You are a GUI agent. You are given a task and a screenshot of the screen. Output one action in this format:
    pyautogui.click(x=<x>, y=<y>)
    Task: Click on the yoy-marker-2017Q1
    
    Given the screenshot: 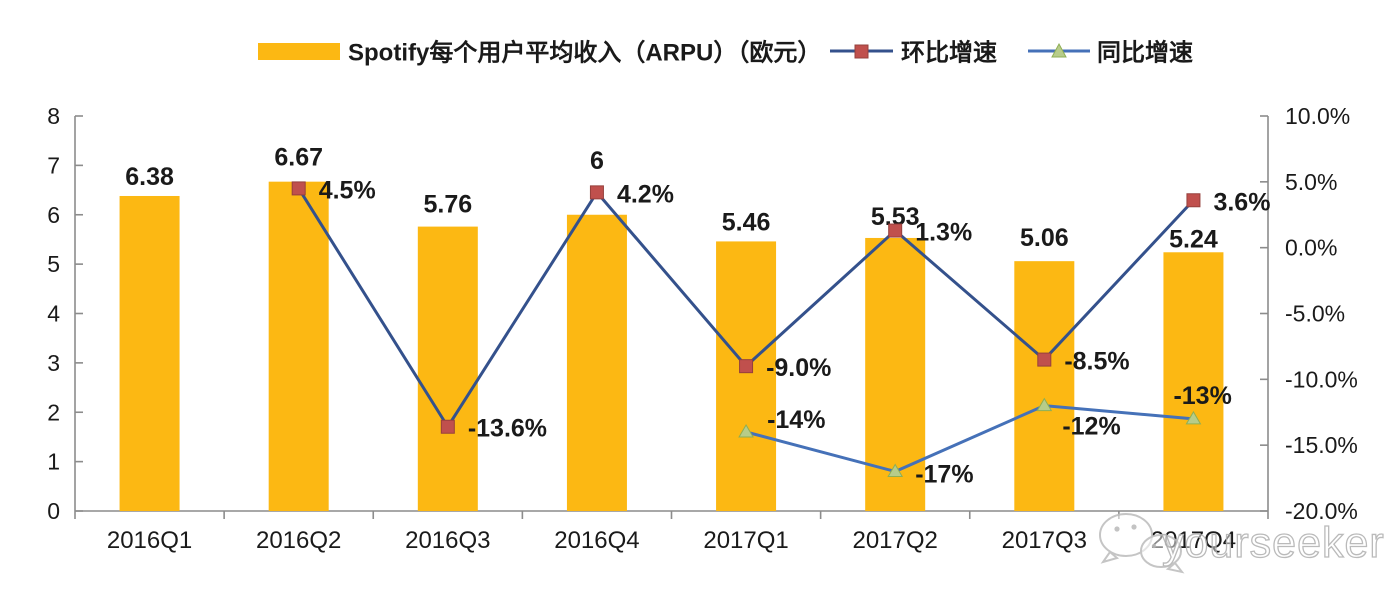 What is the action you would take?
    pyautogui.click(x=746, y=431)
    